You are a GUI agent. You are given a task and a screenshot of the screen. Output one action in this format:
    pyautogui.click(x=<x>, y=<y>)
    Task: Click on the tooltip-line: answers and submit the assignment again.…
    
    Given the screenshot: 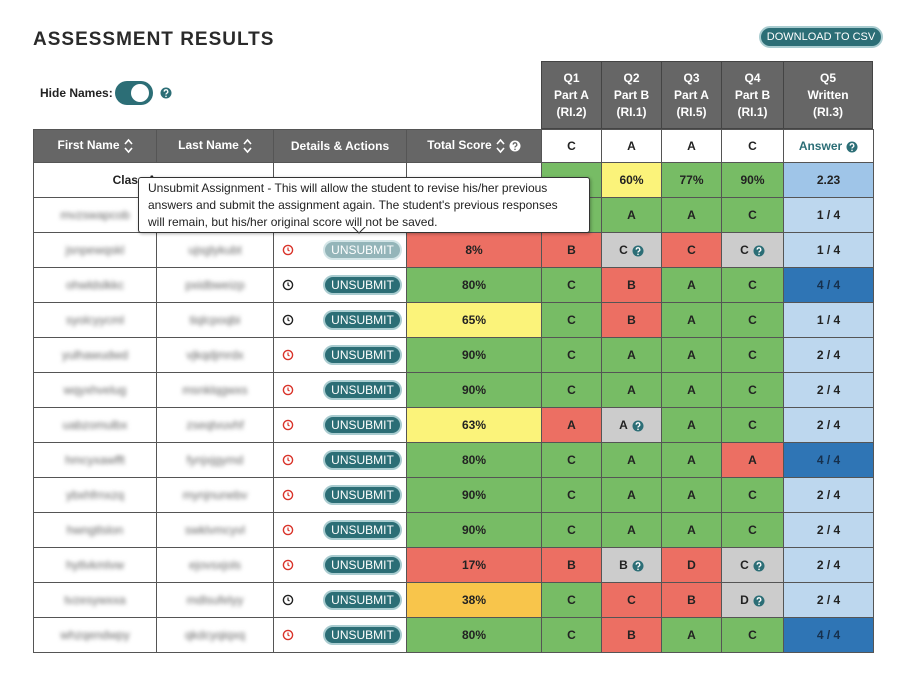 What is the action you would take?
    pyautogui.click(x=353, y=205)
    